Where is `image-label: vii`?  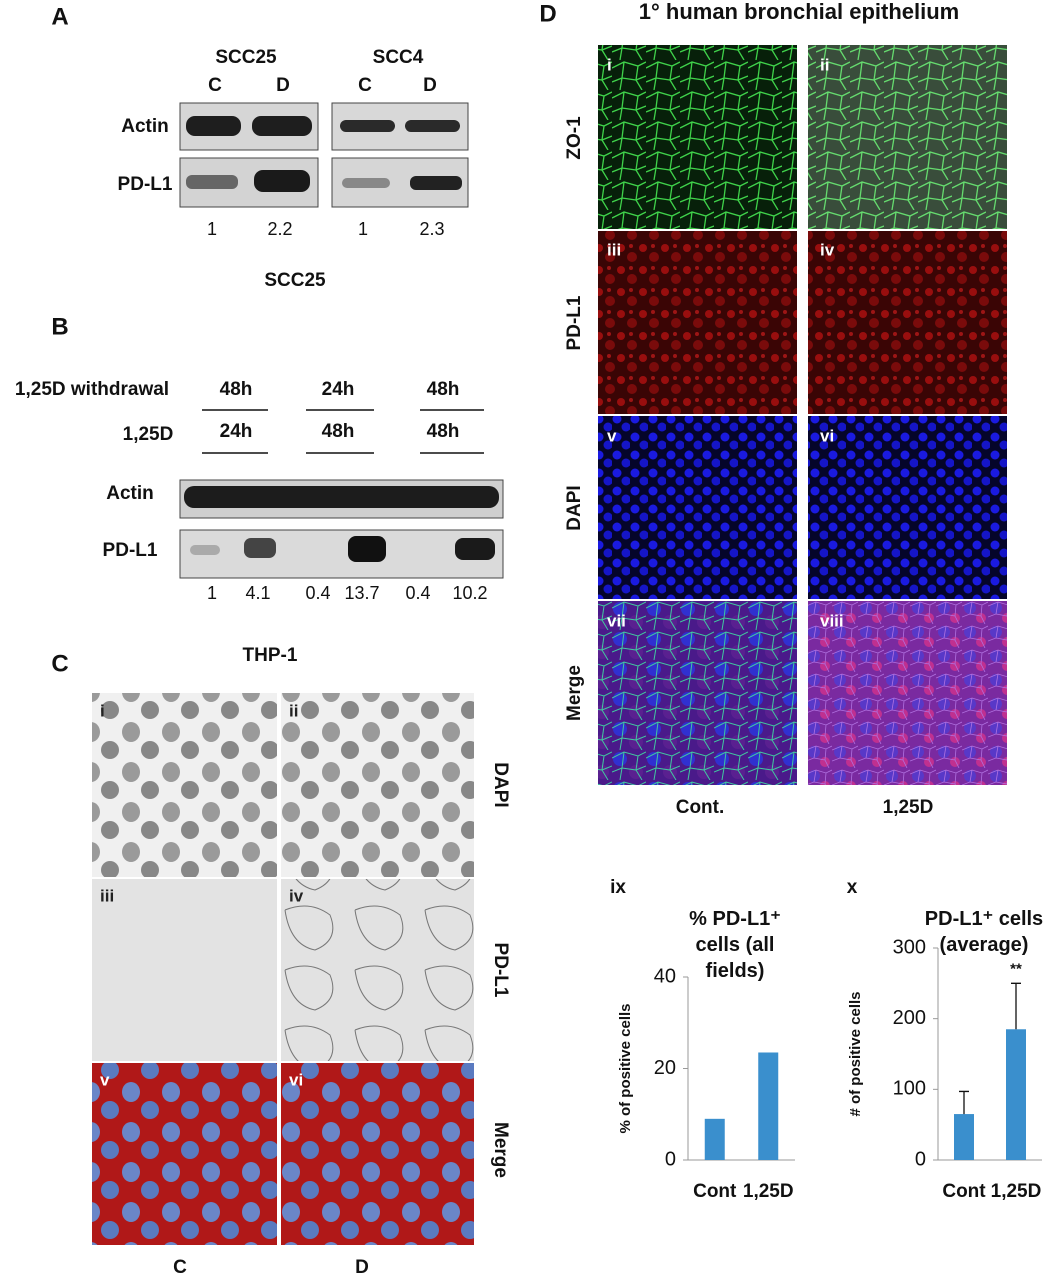 image-label: vii is located at coordinates (616, 620).